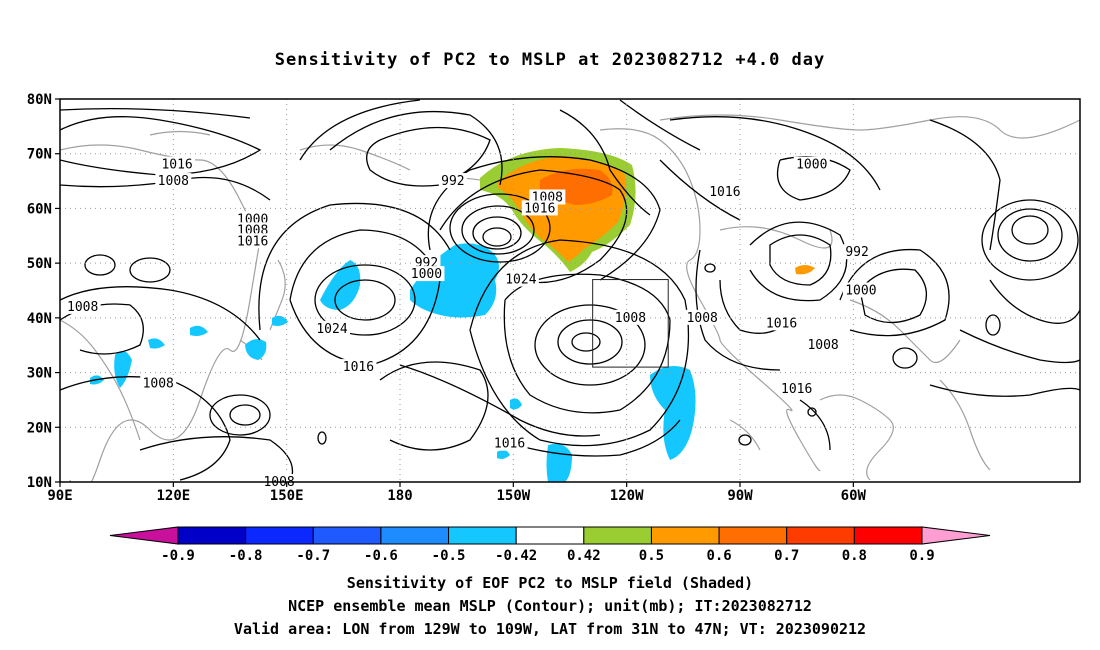 Image resolution: width=1100 pixels, height=650 pixels. Describe the element at coordinates (854, 496) in the screenshot. I see `lon-tick-label: 60W` at that location.